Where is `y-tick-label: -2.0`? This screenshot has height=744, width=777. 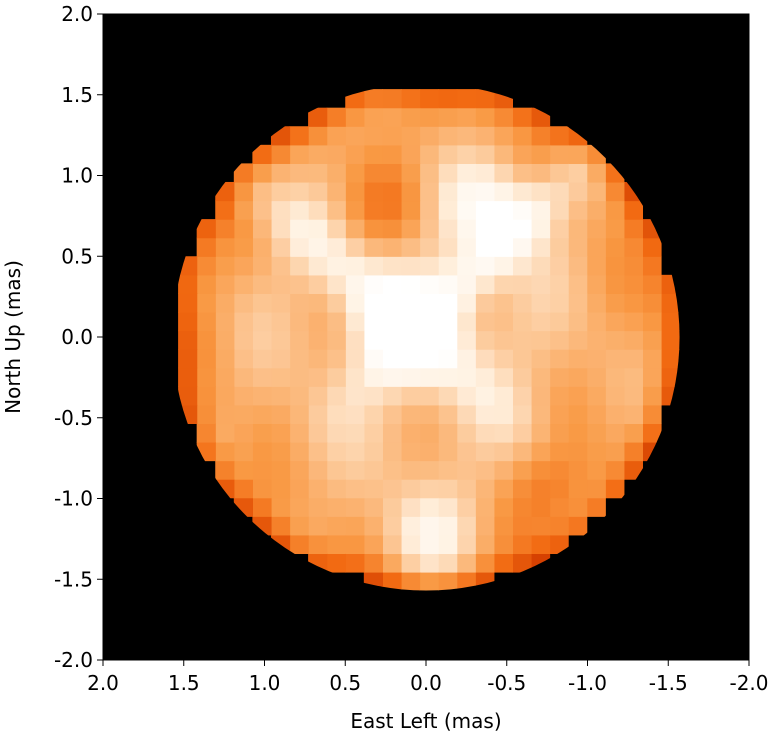 y-tick-label: -2.0 is located at coordinates (73, 660).